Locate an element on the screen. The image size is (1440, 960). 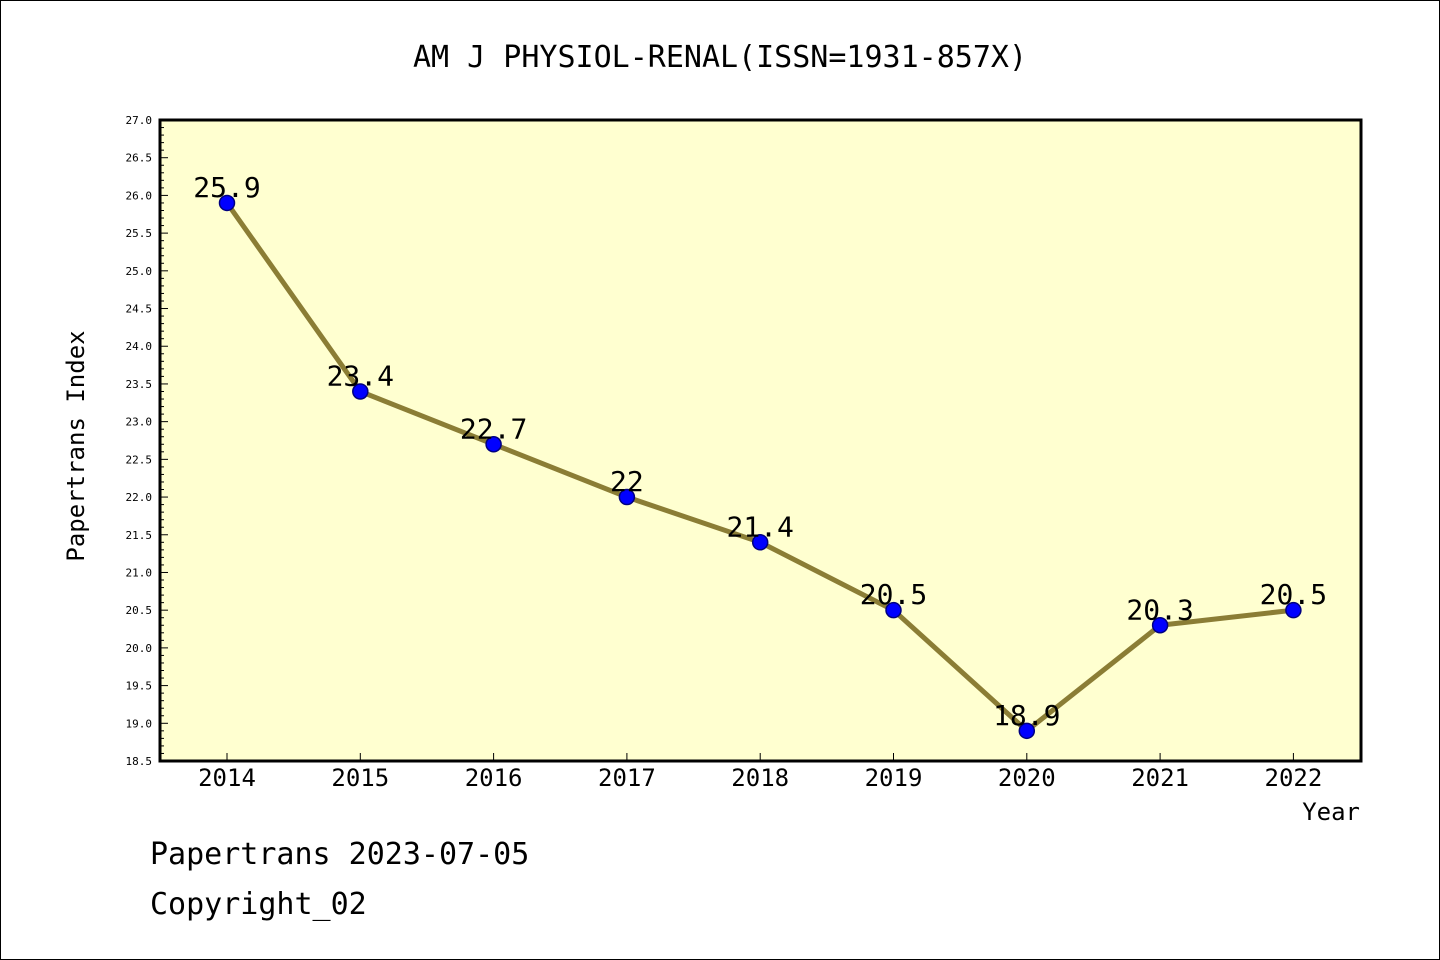
y-tick-label: 19.5 is located at coordinates (139, 686).